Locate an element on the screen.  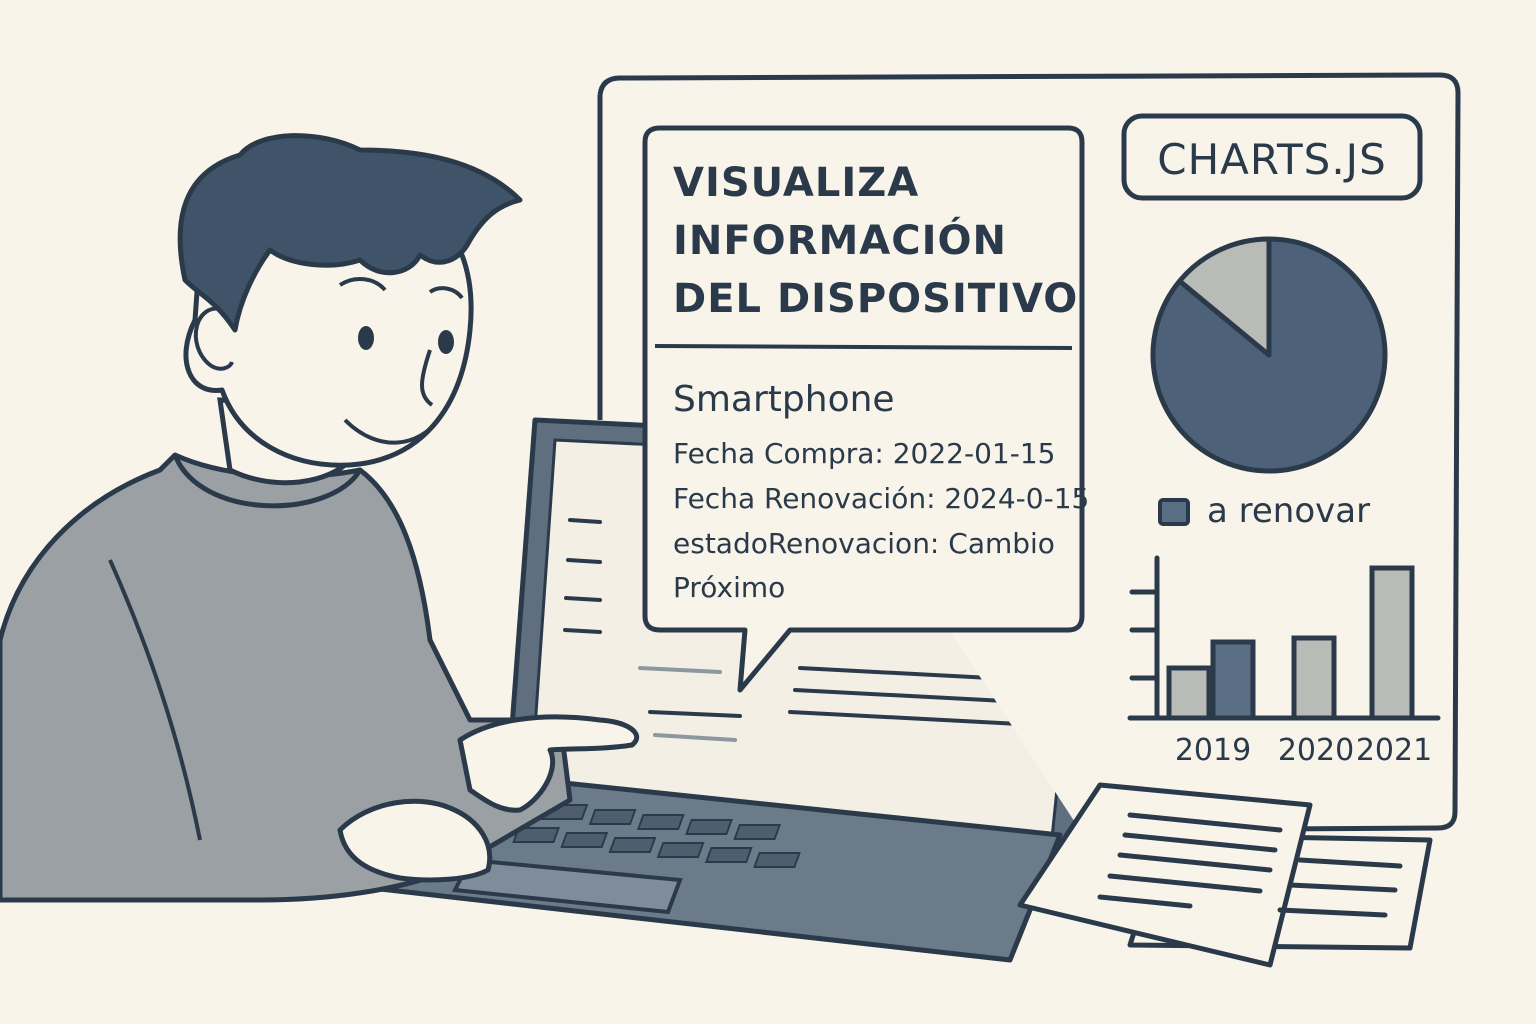
badge-label: CHARTS.JS is located at coordinates (1271, 159).